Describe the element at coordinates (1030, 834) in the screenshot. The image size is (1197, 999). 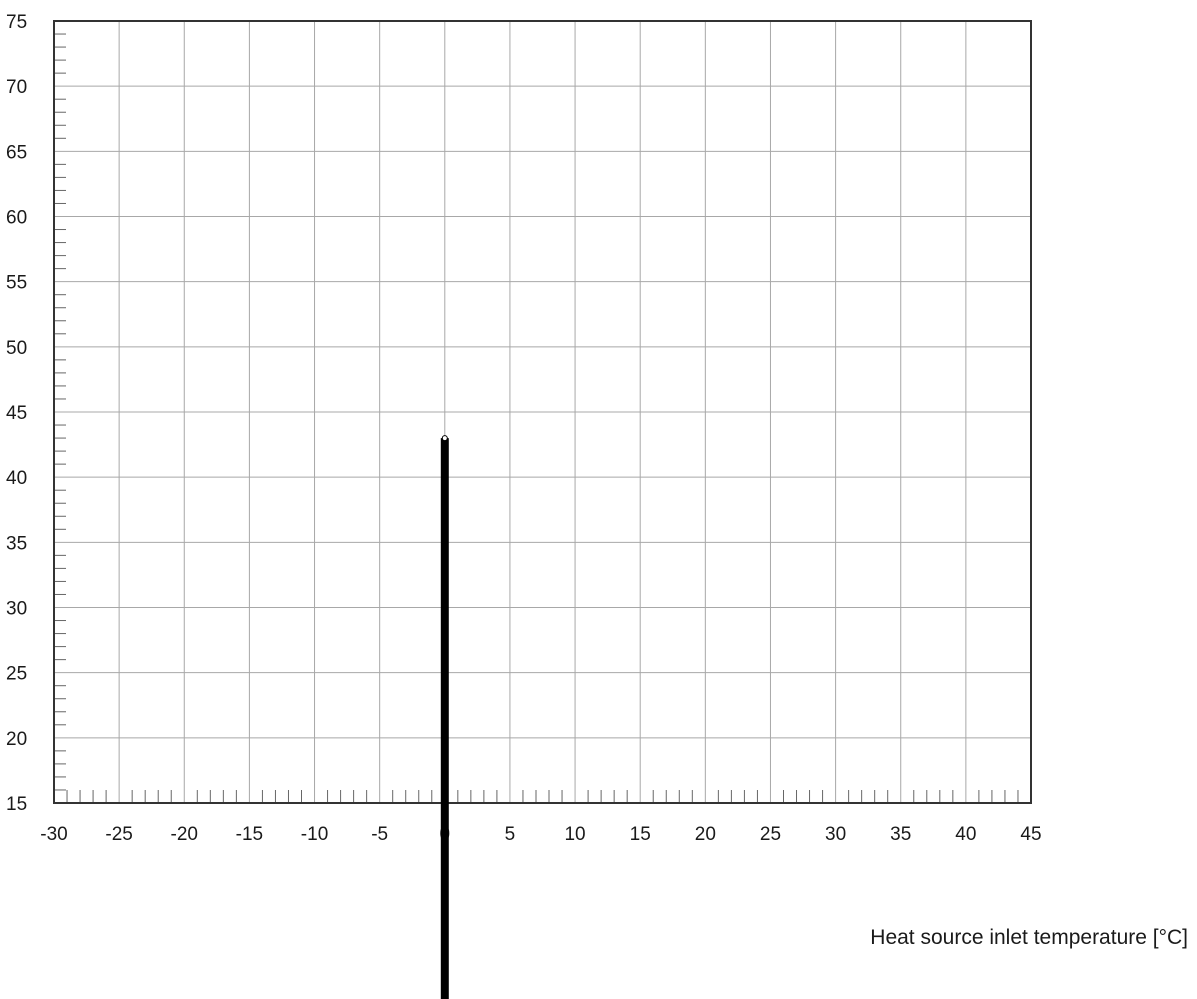
I see `x-tick-label: 45` at that location.